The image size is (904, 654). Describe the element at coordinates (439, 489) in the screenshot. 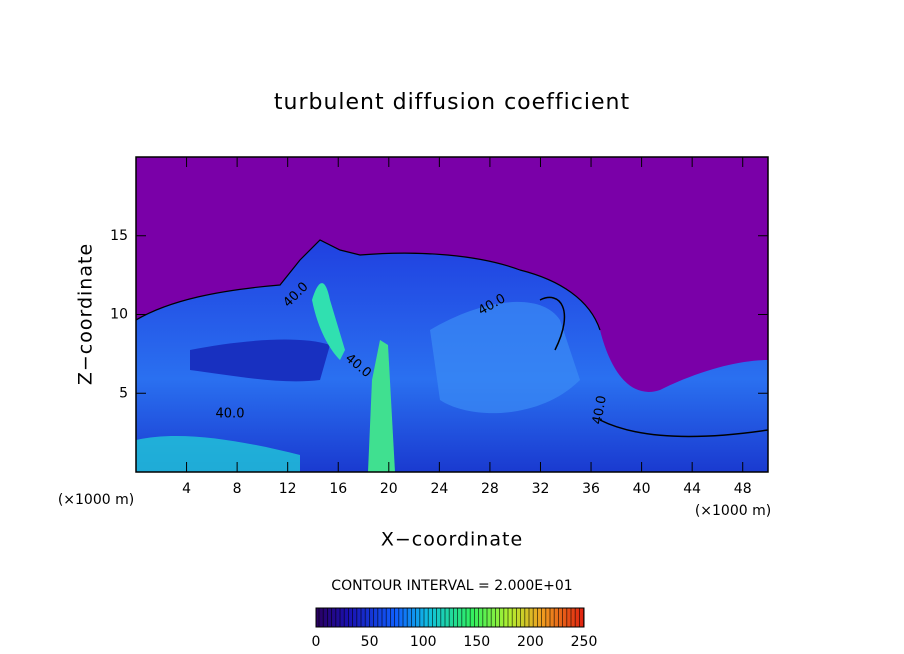

I see `x-tick-label: 24` at that location.